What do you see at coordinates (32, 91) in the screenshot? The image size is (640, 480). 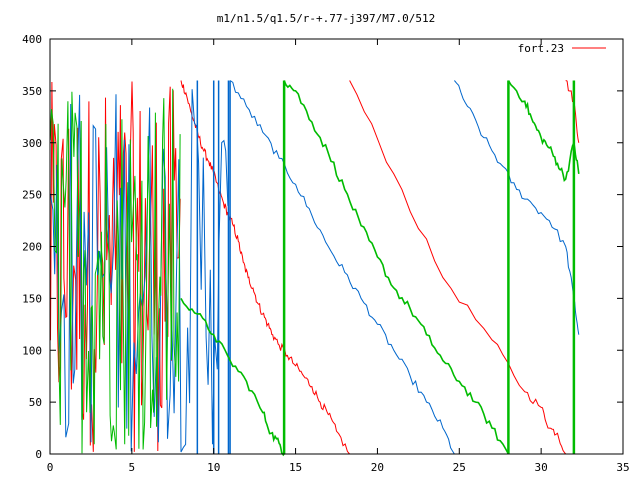 I see `y-tick-label-7: 350` at bounding box center [32, 91].